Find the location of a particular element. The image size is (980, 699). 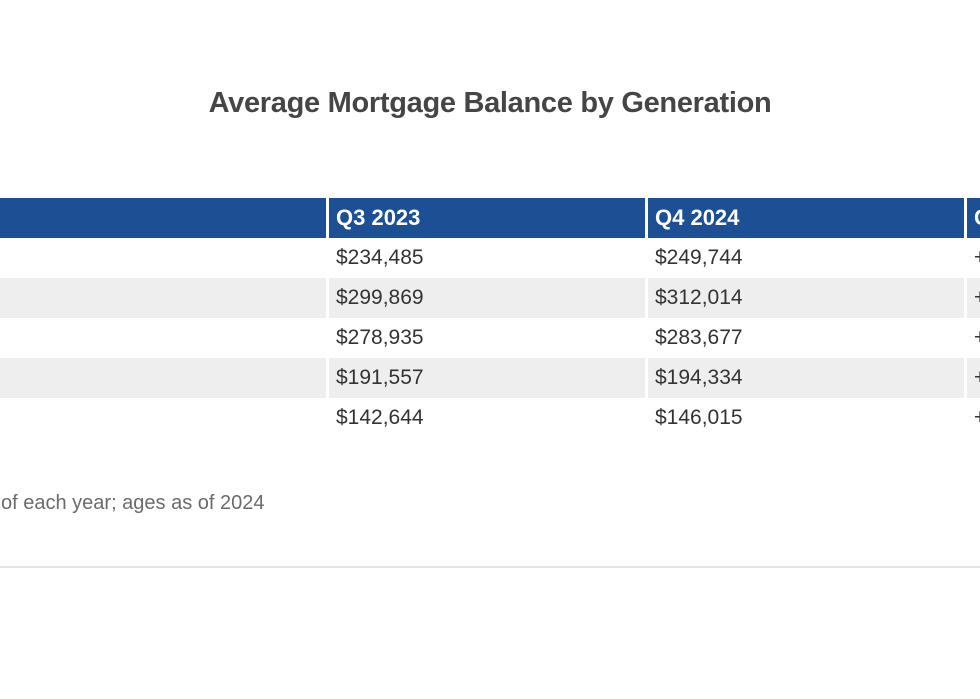

table-row: $278,935 $283,677 + is located at coordinates (490, 338).